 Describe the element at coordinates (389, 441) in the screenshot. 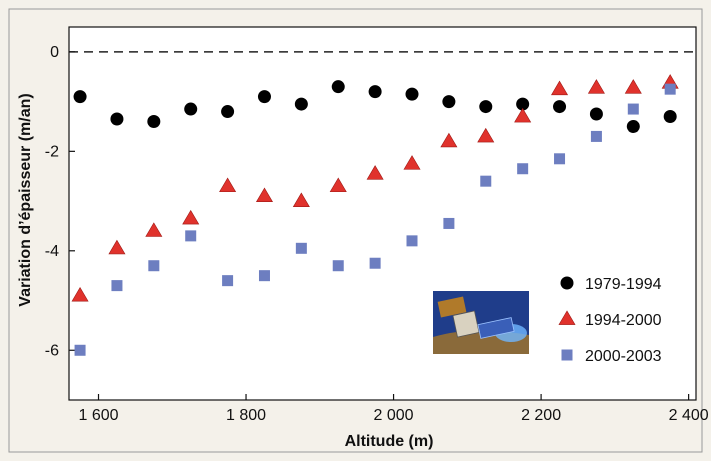

I see `x-axis-title: Altitude (m)` at that location.